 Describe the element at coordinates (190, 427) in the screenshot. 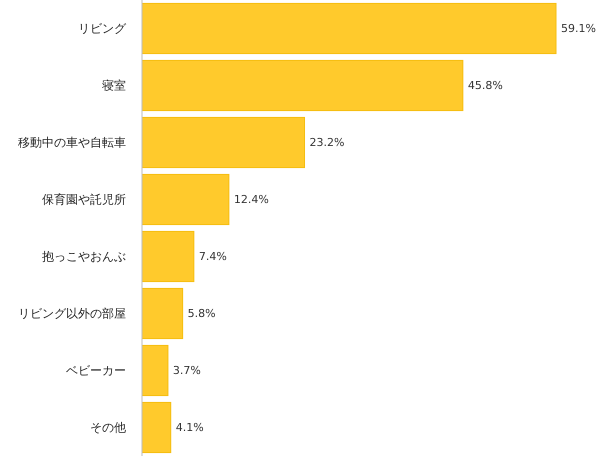

I see `data-label: 4.1%` at that location.